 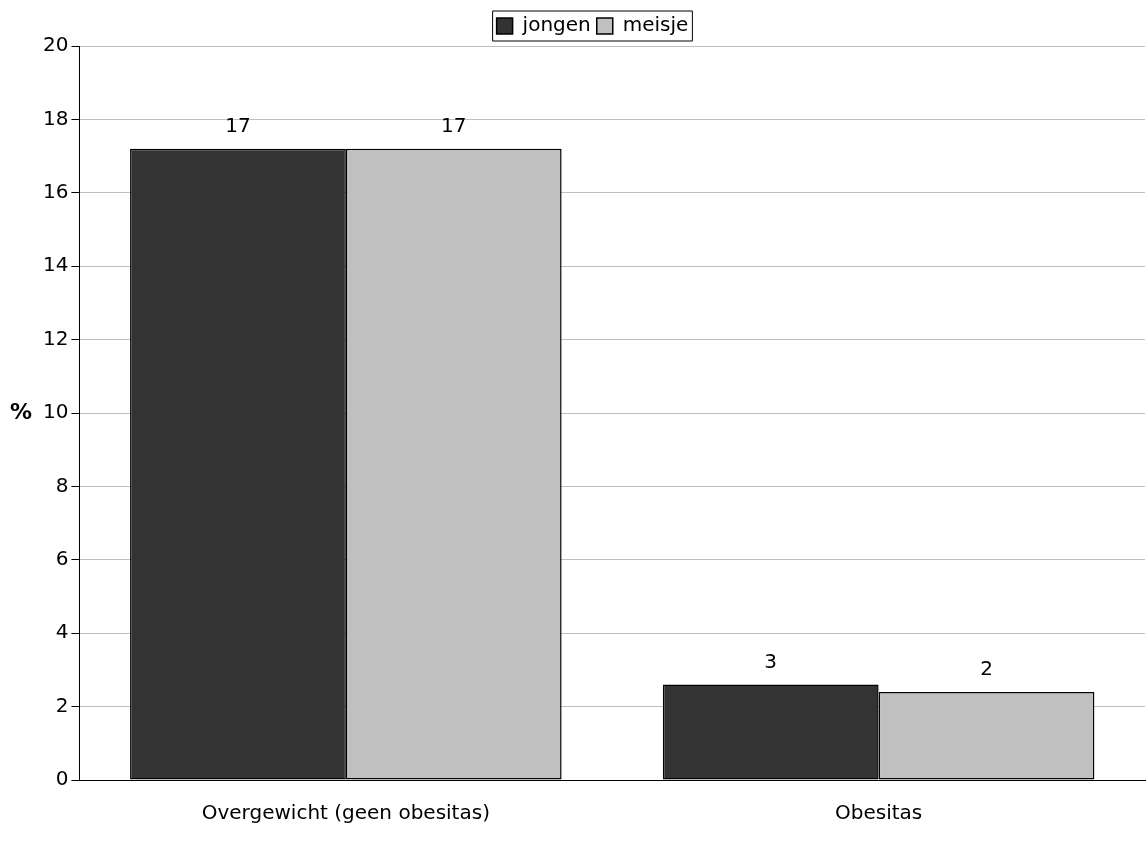 I want to click on x-tick-label: Overgewicht (geen obesitas), so click(x=345, y=812).